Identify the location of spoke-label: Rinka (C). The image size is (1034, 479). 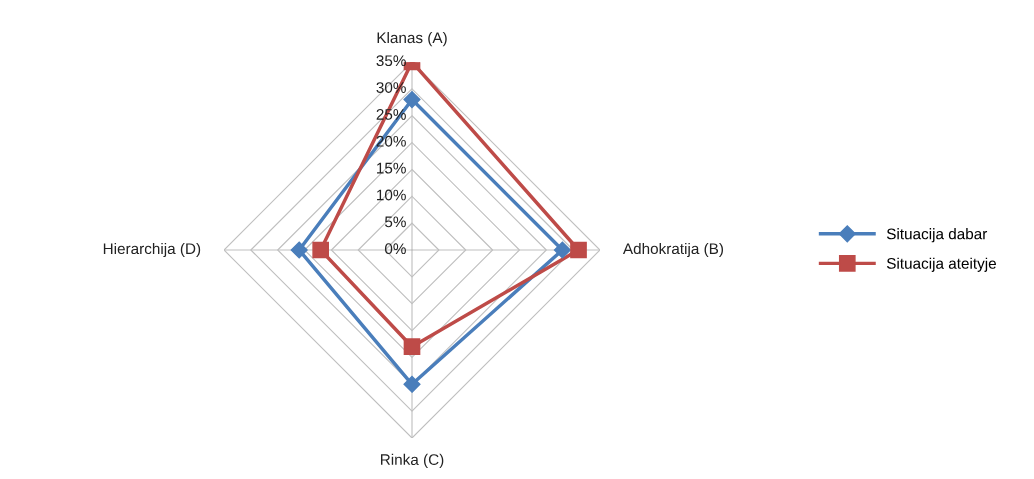
(412, 461).